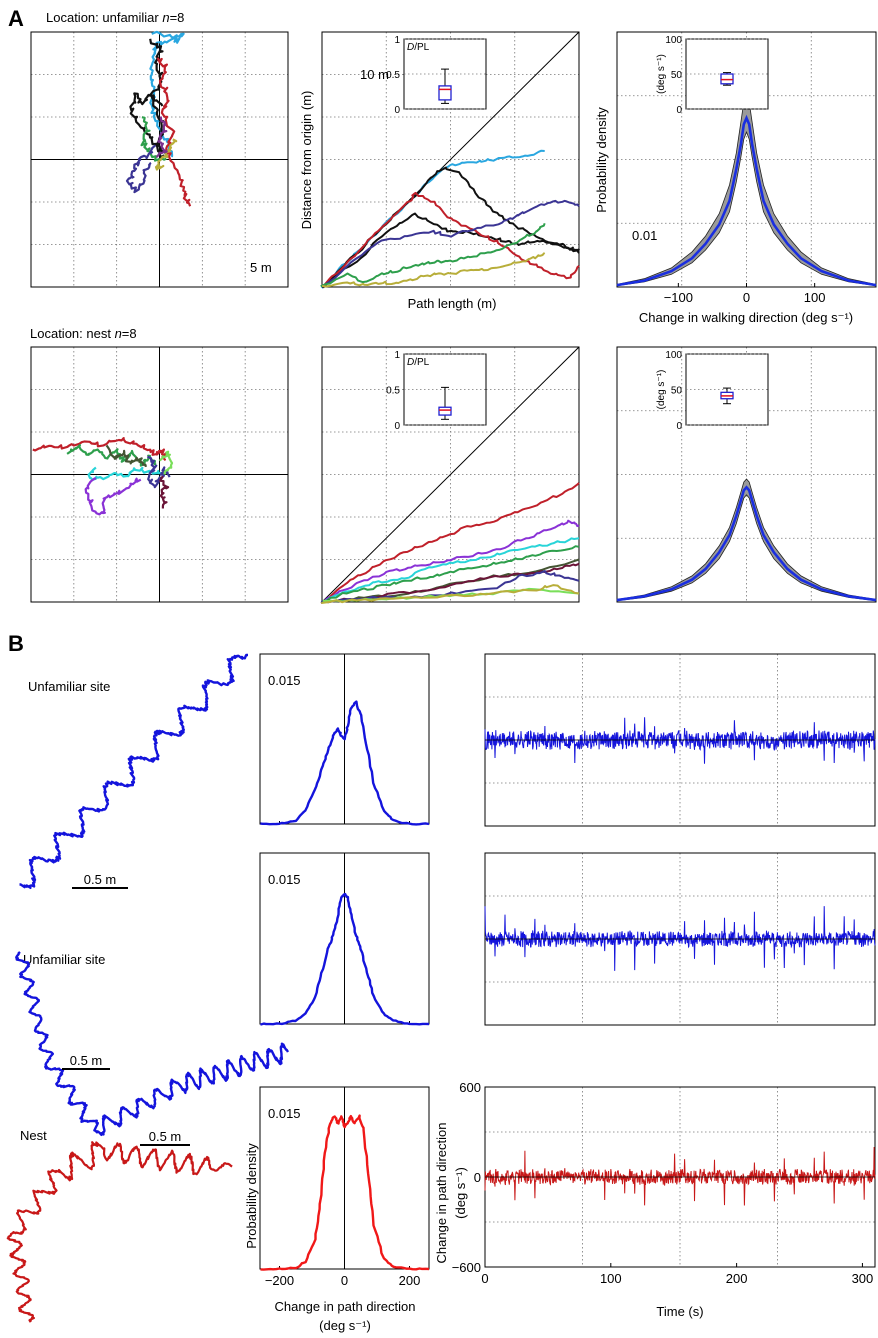 The width and height of the screenshot is (878, 1338). What do you see at coordinates (477, 1177) in the screenshot?
I see `b-ts-ytick: 0` at bounding box center [477, 1177].